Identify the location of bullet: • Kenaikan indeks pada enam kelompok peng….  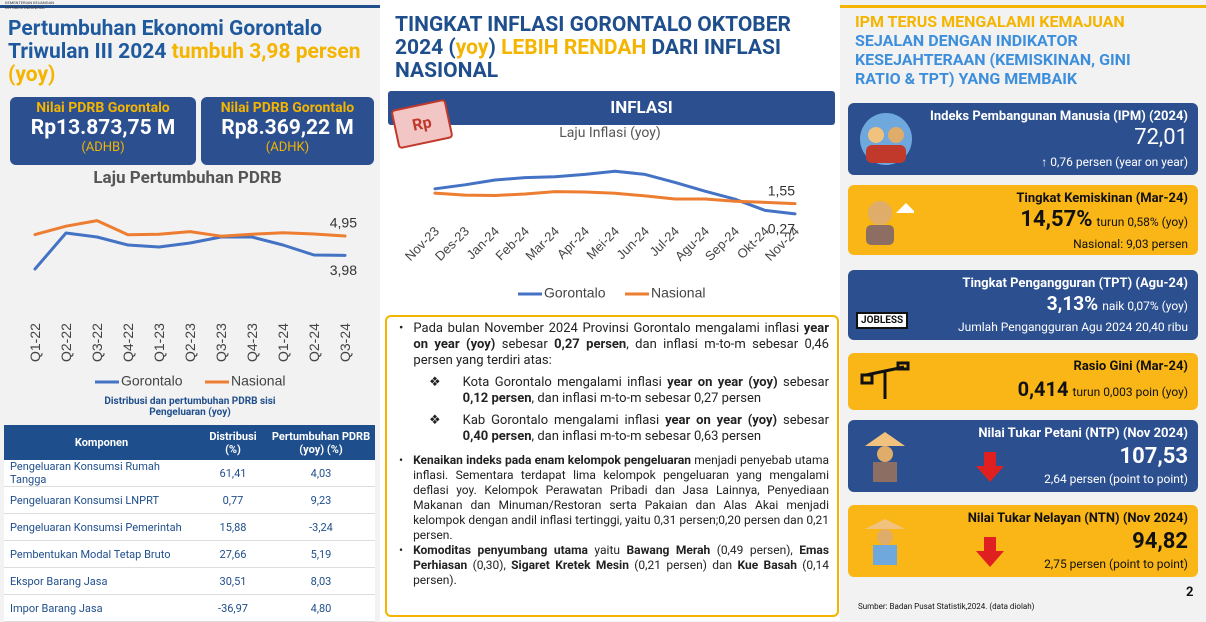
(614, 498).